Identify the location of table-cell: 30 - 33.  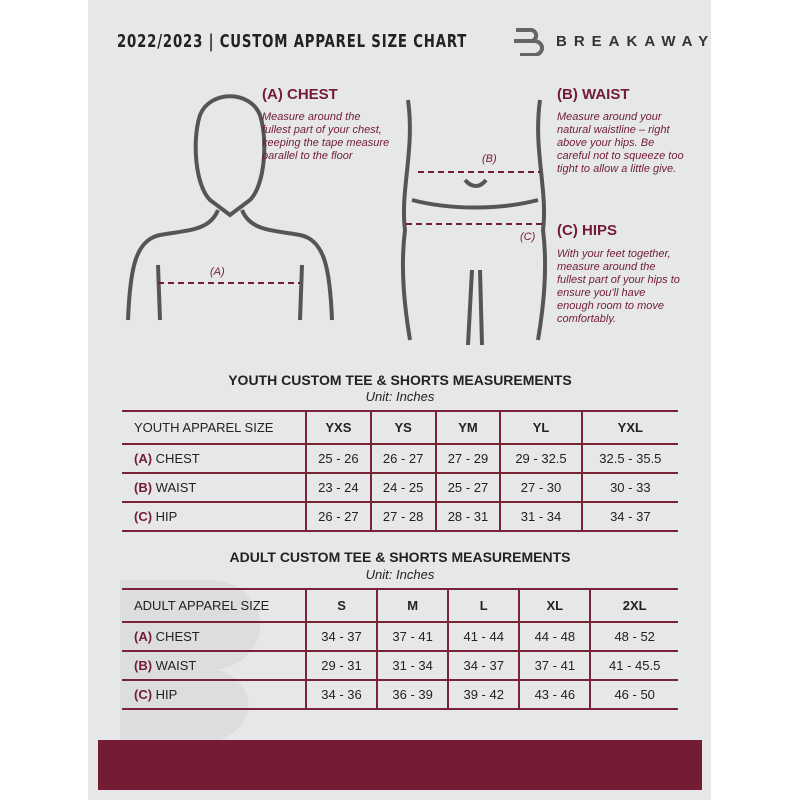
(629, 487).